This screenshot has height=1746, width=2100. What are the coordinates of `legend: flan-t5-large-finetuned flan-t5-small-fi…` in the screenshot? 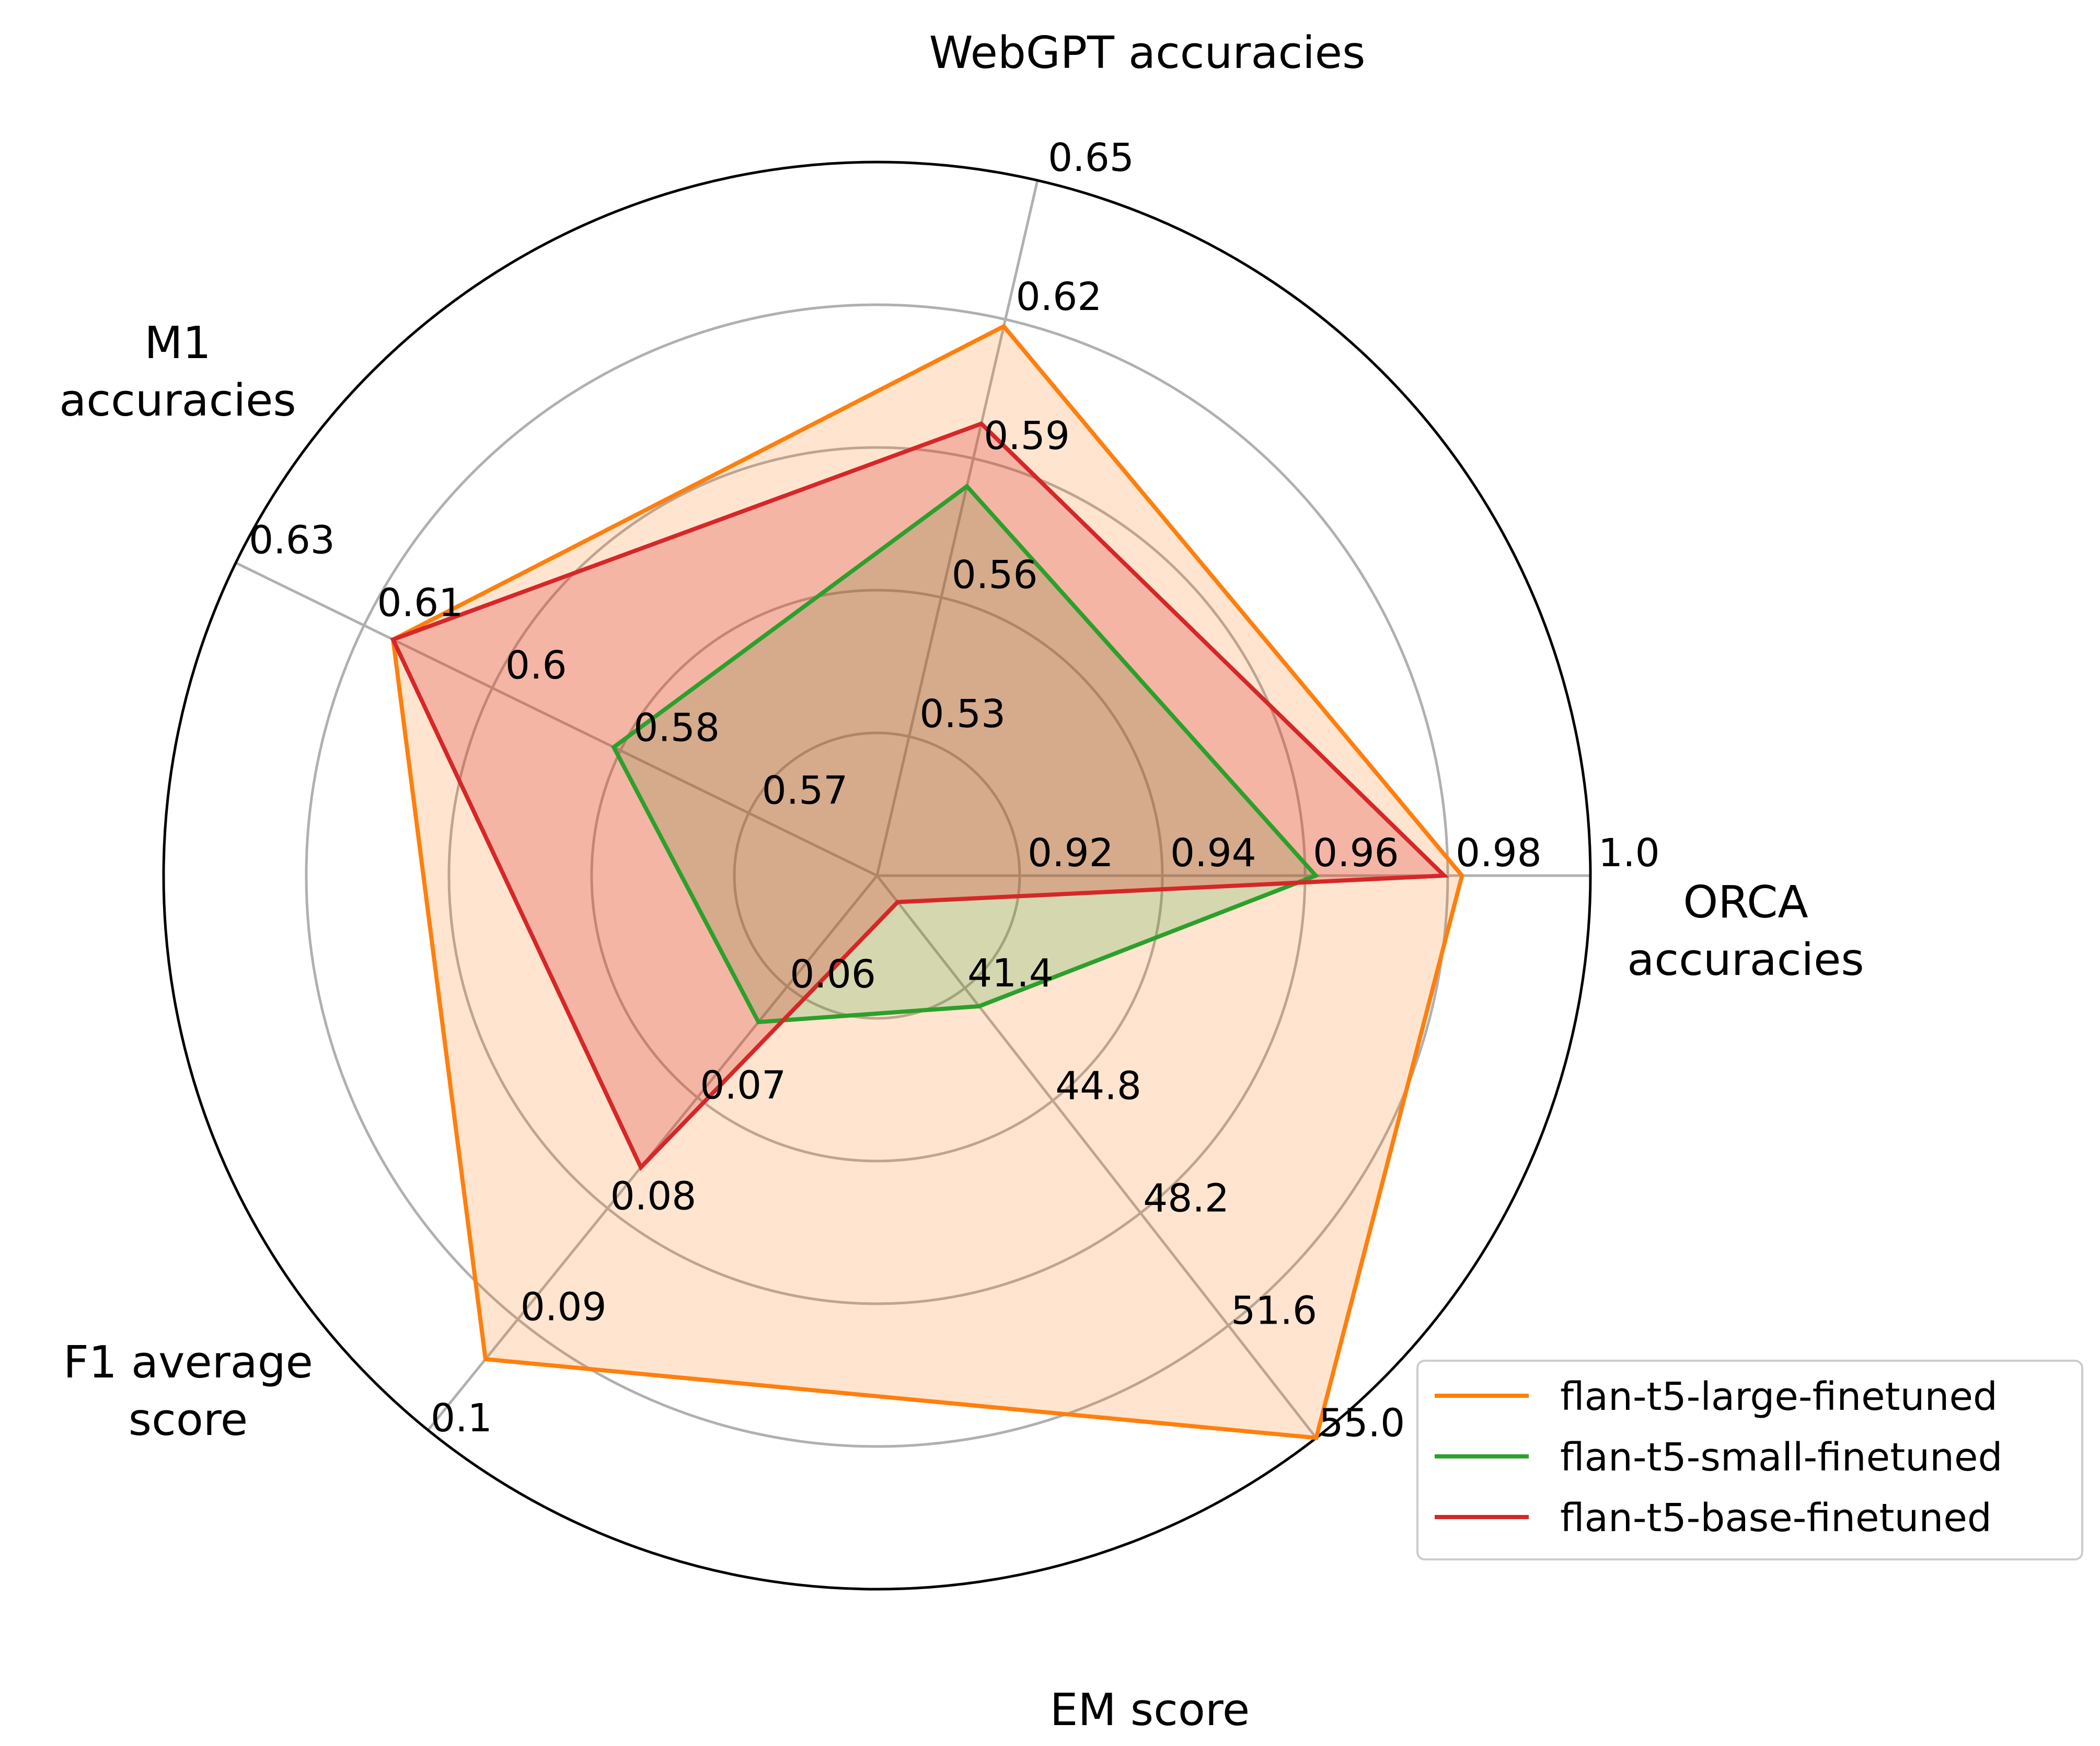 It's located at (1749, 1460).